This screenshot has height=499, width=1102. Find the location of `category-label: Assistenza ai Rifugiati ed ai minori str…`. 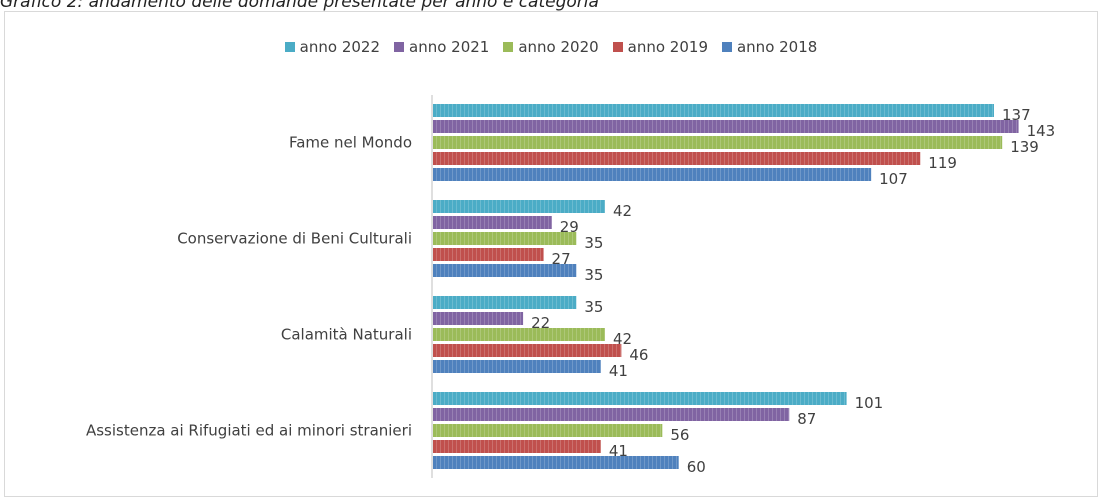

category-label: Assistenza ai Rifugiati ed ai minori str… is located at coordinates (249, 431).